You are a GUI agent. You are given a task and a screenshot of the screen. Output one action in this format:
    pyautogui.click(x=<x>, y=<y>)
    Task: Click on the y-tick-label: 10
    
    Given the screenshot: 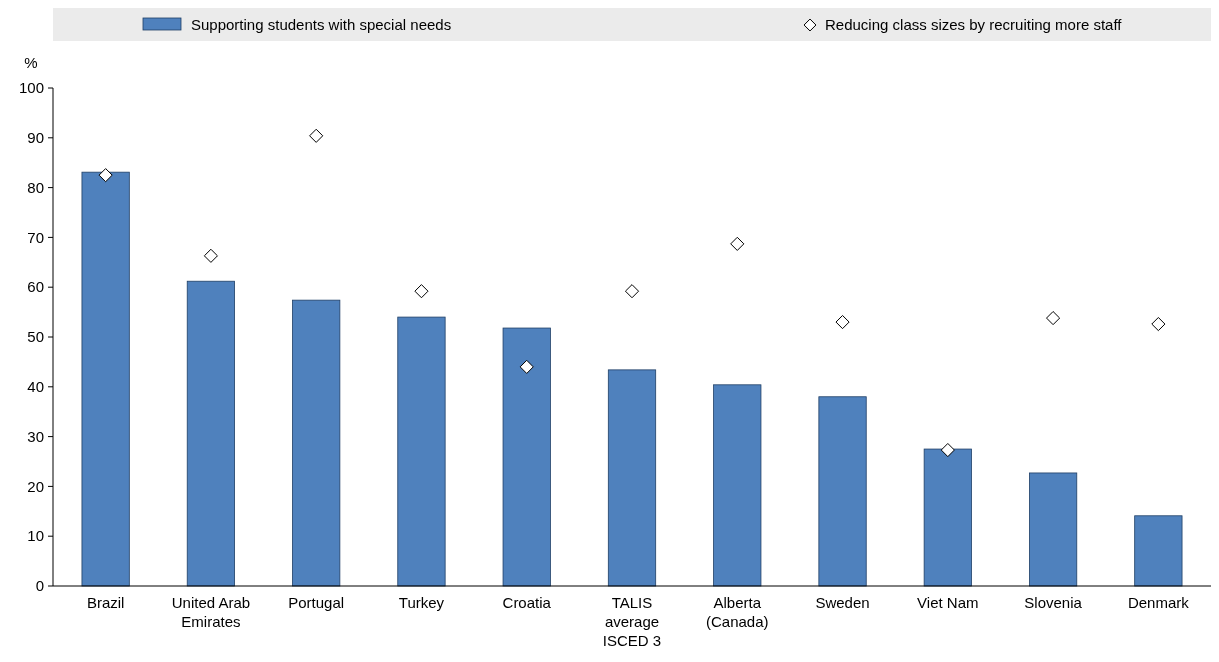 What is the action you would take?
    pyautogui.click(x=35, y=536)
    